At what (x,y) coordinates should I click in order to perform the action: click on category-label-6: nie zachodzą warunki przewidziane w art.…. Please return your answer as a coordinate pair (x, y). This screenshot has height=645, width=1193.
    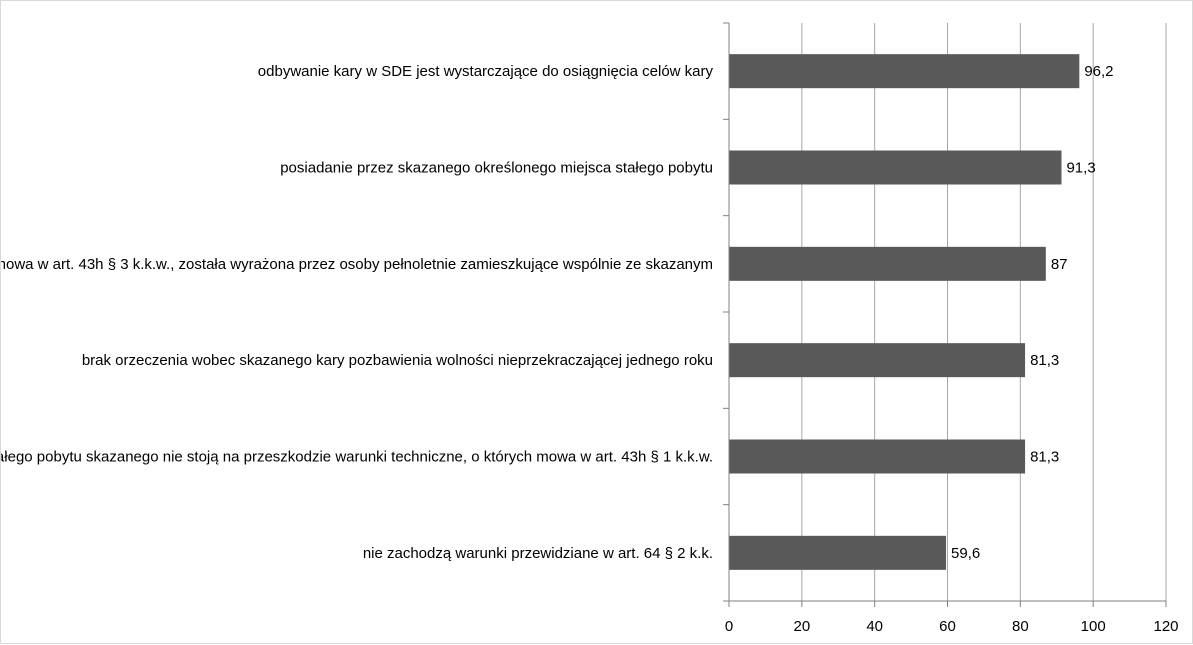
    Looking at the image, I should click on (538, 553).